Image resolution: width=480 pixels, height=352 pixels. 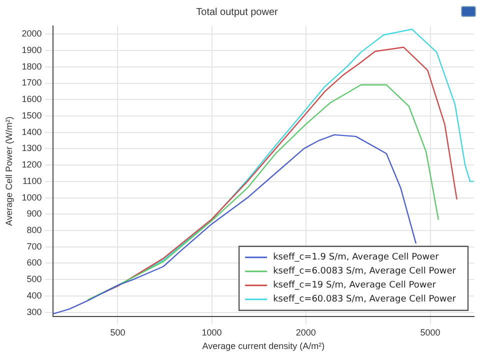 I want to click on y-tick-label: 1500, so click(x=32, y=115).